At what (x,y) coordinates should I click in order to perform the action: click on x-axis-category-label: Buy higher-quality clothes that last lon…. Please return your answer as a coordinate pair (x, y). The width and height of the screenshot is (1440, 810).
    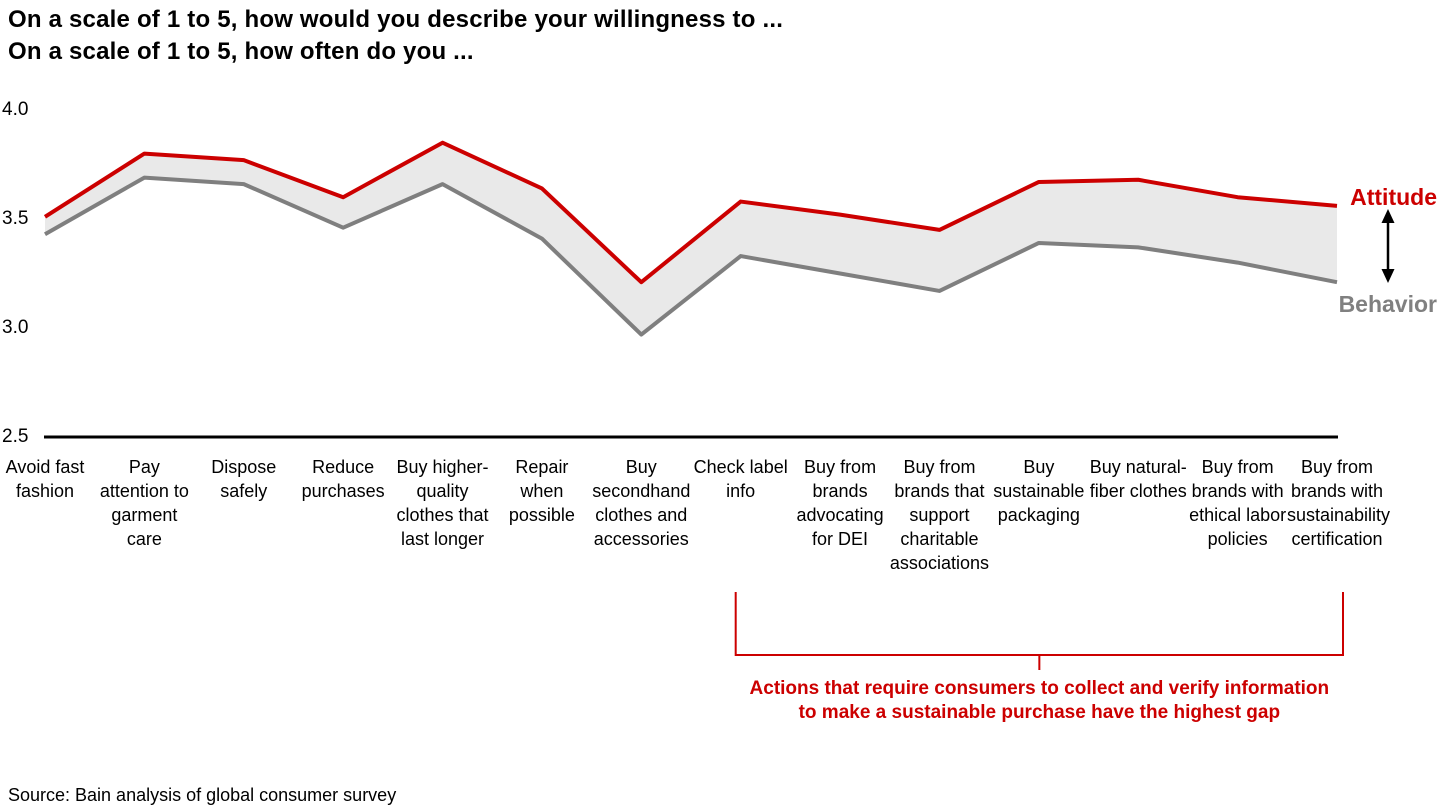
    Looking at the image, I should click on (442, 503).